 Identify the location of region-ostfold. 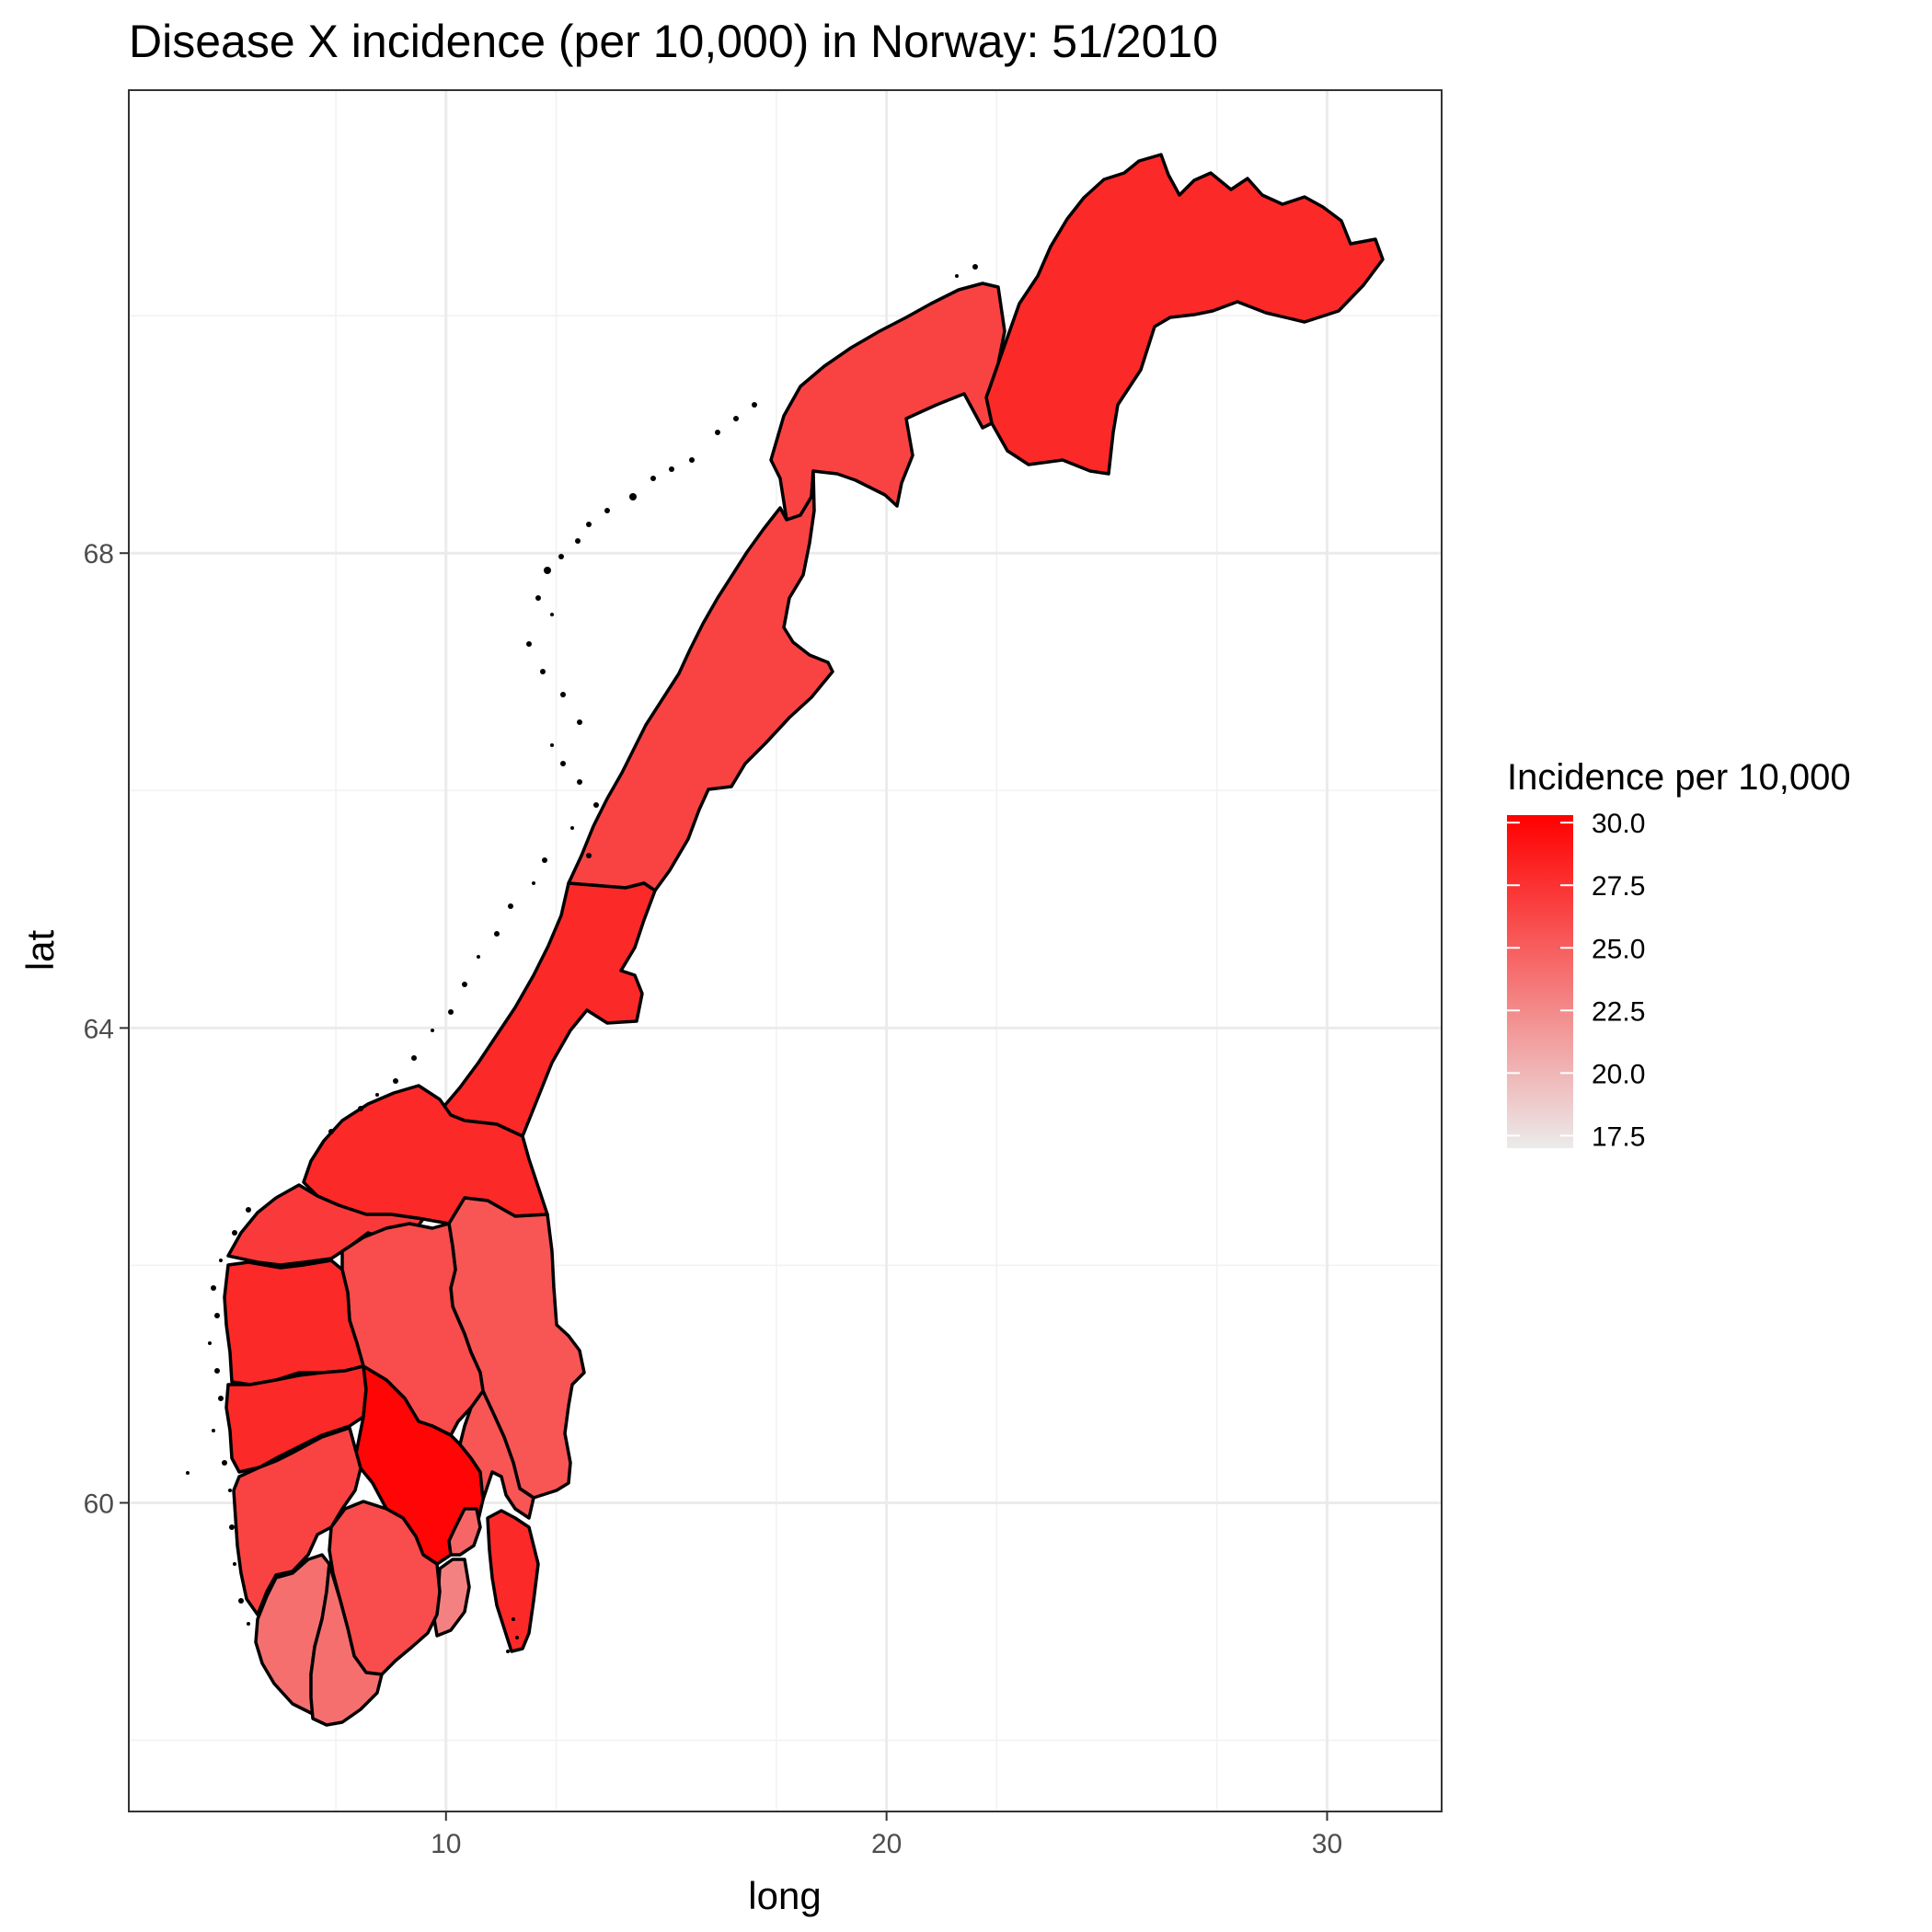
(513, 1581).